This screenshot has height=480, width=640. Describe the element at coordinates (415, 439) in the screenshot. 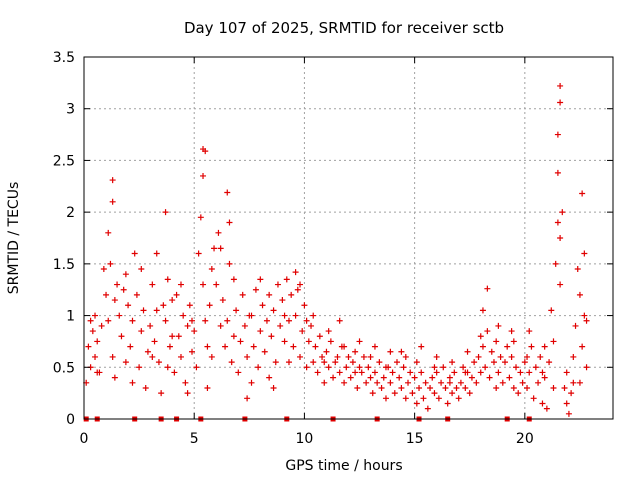

I see `x-tick-label: 15` at that location.